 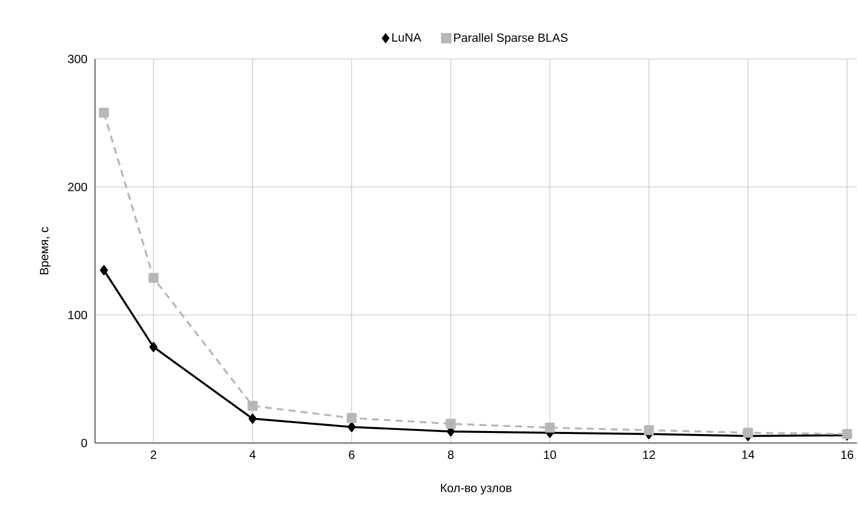 What do you see at coordinates (550, 454) in the screenshot?
I see `x-tick-label: 10` at bounding box center [550, 454].